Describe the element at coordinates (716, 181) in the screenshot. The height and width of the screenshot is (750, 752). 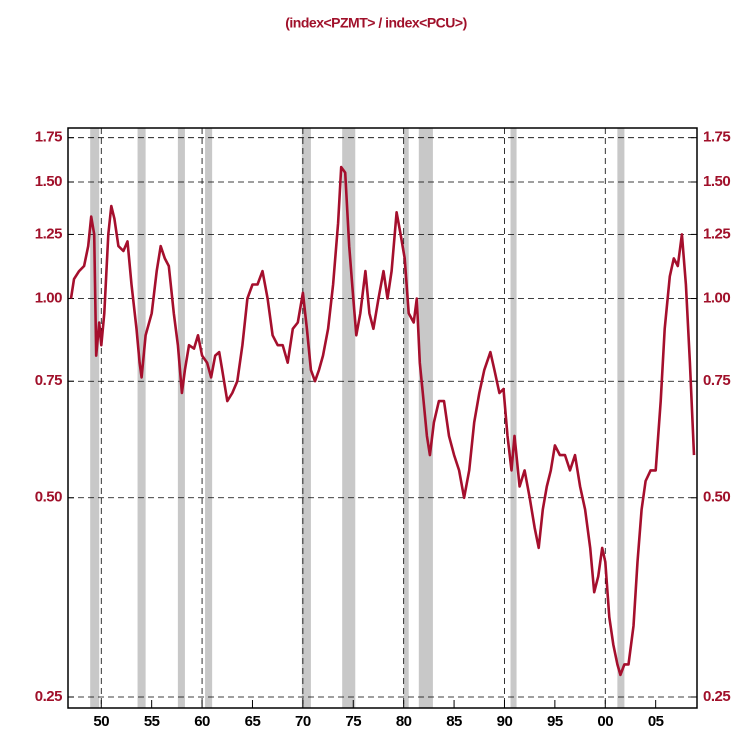
I see `y2-tick-label: 1.50` at that location.